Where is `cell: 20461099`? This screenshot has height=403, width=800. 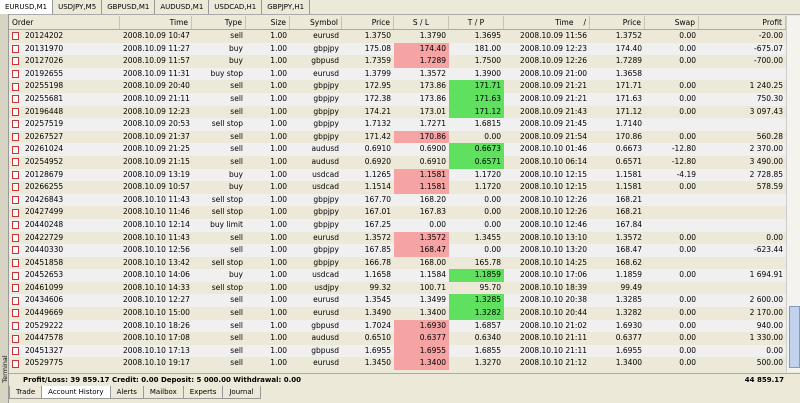
cell: 20461099 is located at coordinates (64, 288).